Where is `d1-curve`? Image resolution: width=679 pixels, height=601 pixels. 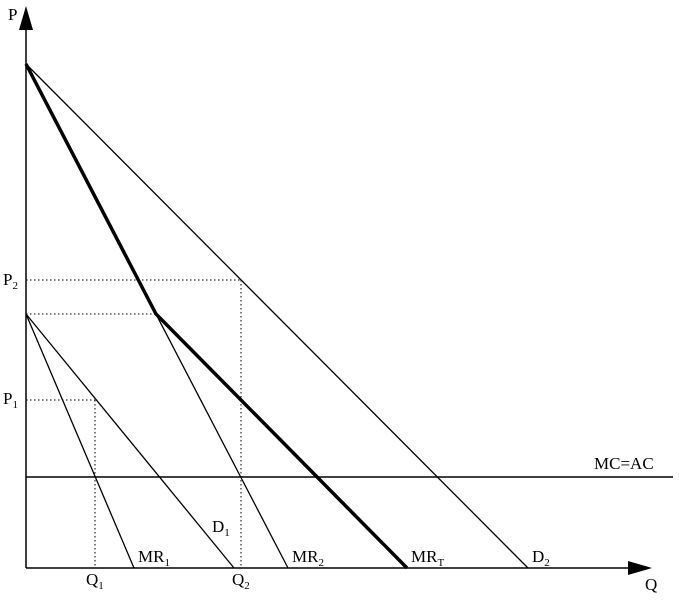 d1-curve is located at coordinates (130, 441).